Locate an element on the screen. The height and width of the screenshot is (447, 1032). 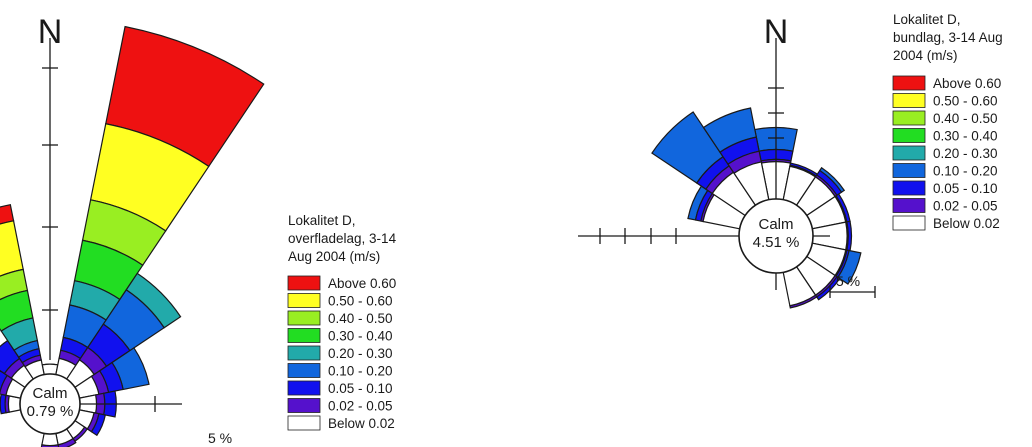
rose-bottom-scale-label: 5 % is located at coordinates (848, 281).